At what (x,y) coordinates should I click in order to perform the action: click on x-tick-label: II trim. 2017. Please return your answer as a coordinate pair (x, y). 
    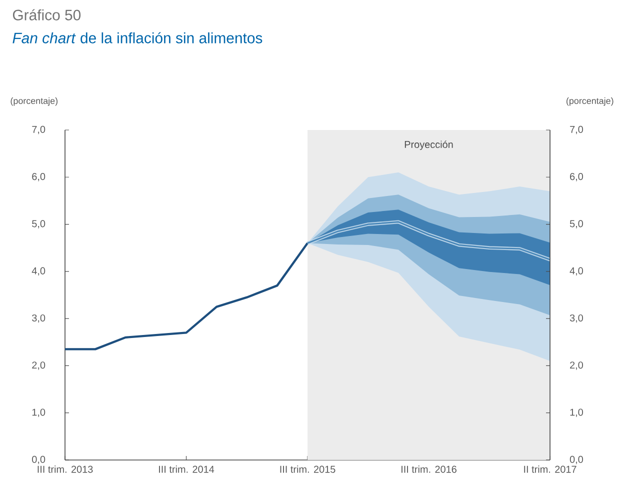
    Looking at the image, I should click on (550, 469).